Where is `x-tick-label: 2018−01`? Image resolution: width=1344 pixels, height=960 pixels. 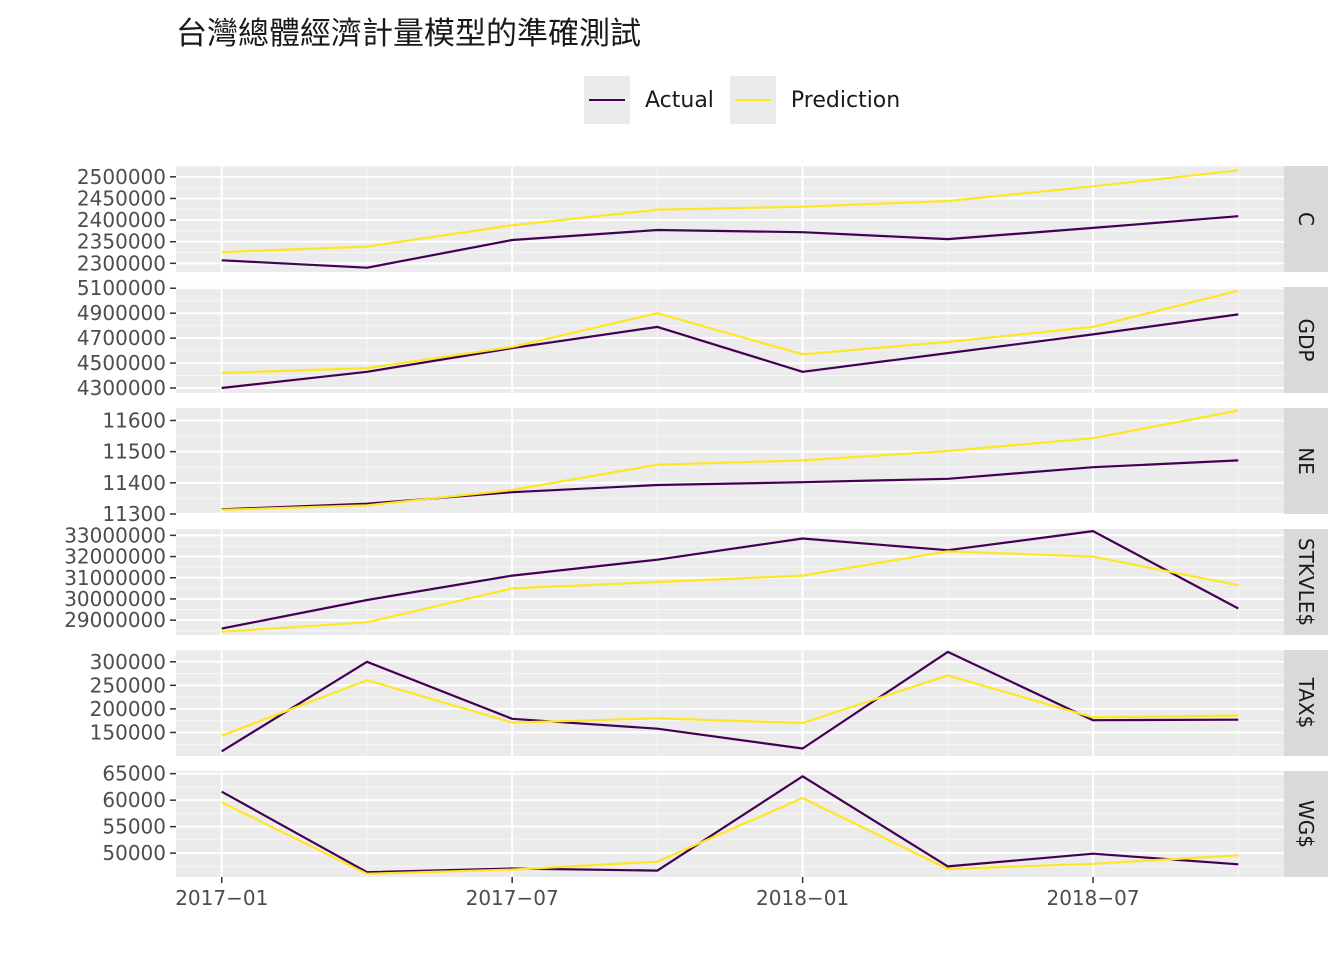 x-tick-label: 2018−01 is located at coordinates (802, 898).